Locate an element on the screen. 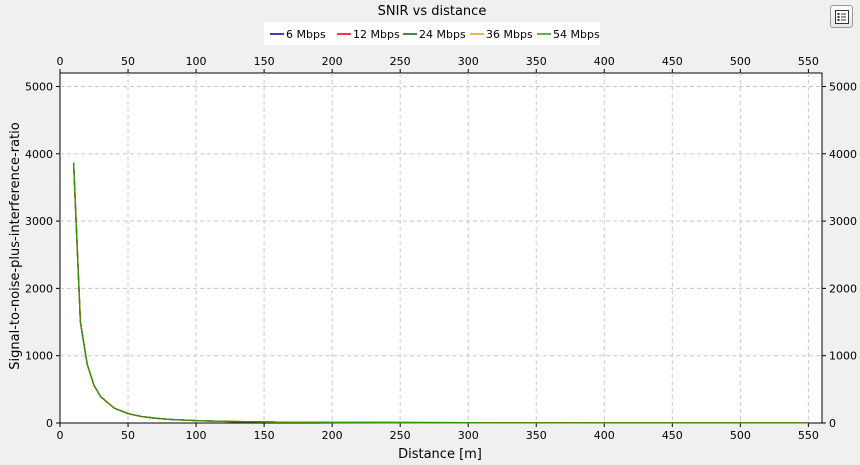 The width and height of the screenshot is (860, 465). x-top-tick-label: 450 is located at coordinates (672, 61).